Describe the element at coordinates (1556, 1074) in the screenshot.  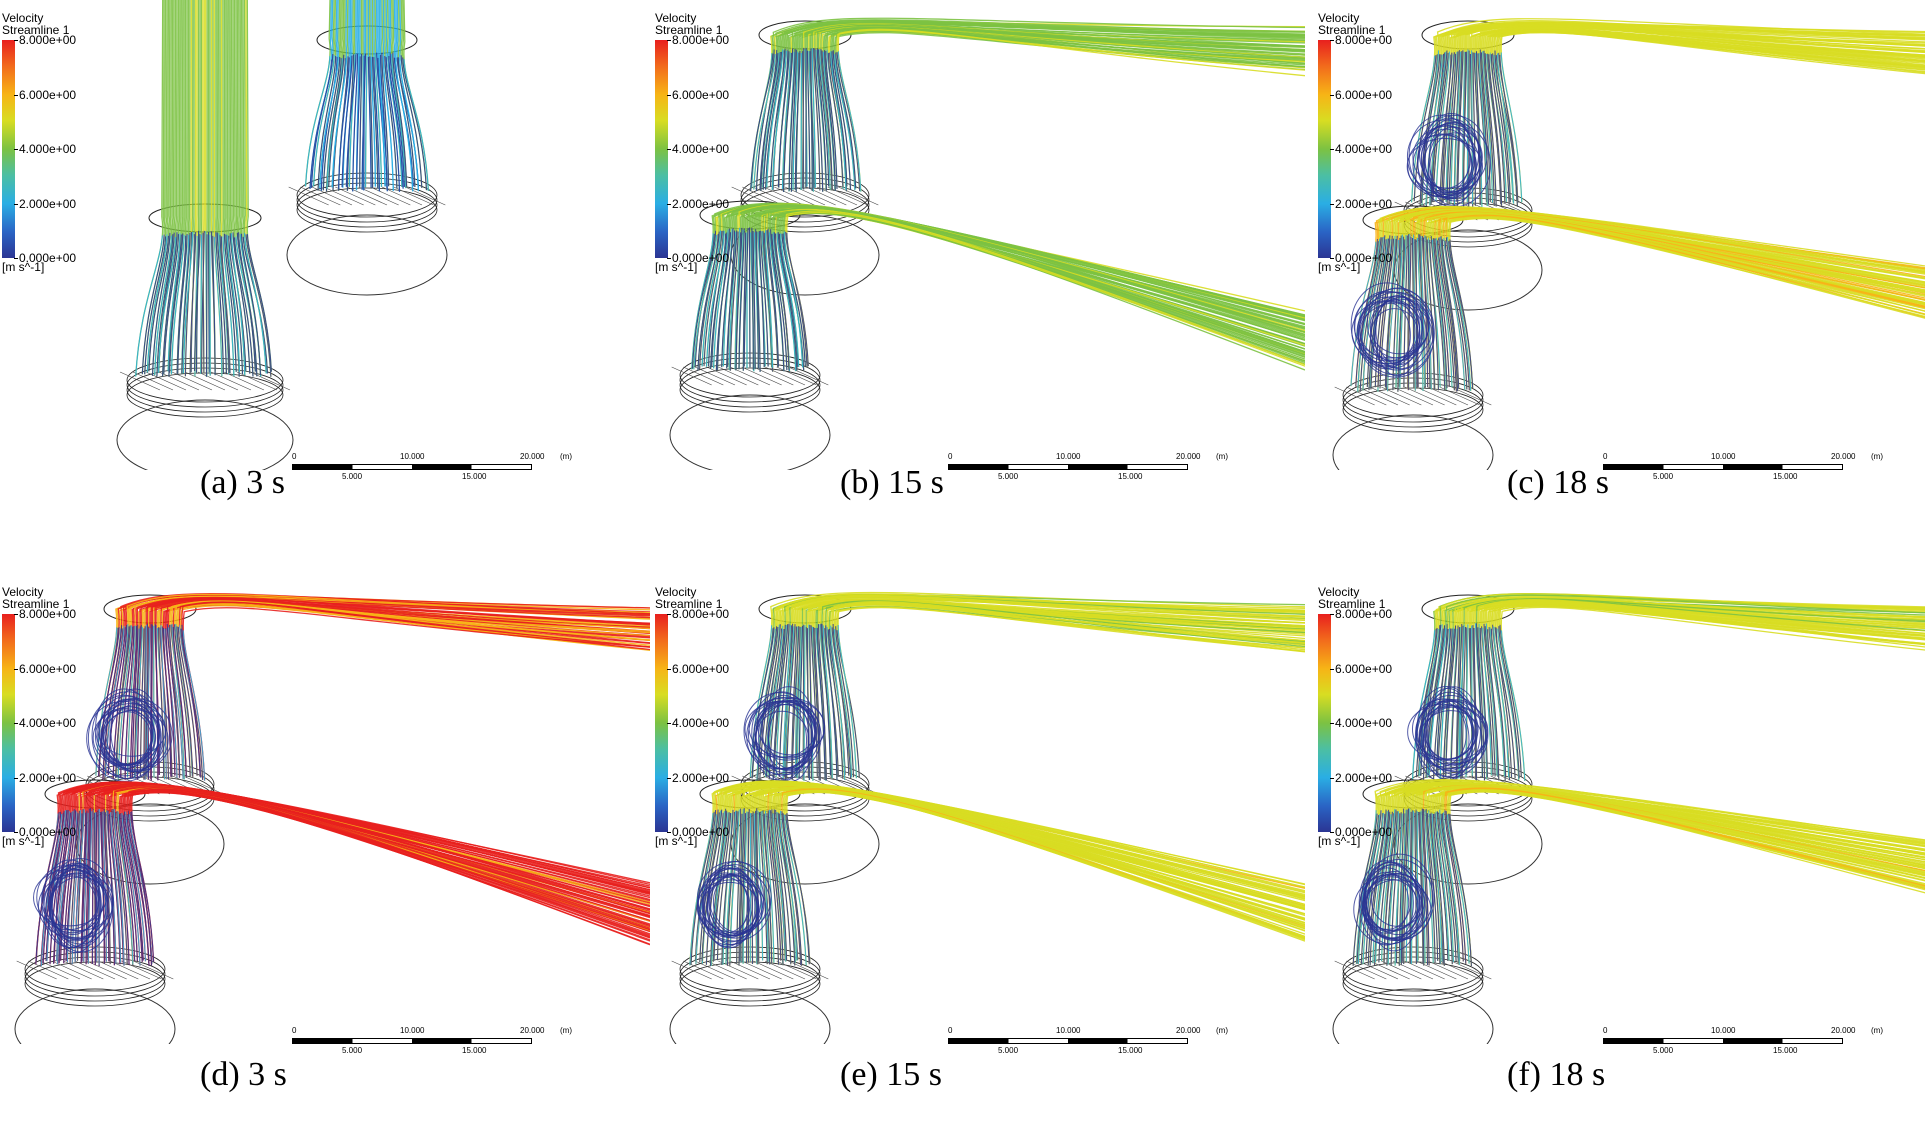
I see `panel-caption: (f) 18 s` at that location.